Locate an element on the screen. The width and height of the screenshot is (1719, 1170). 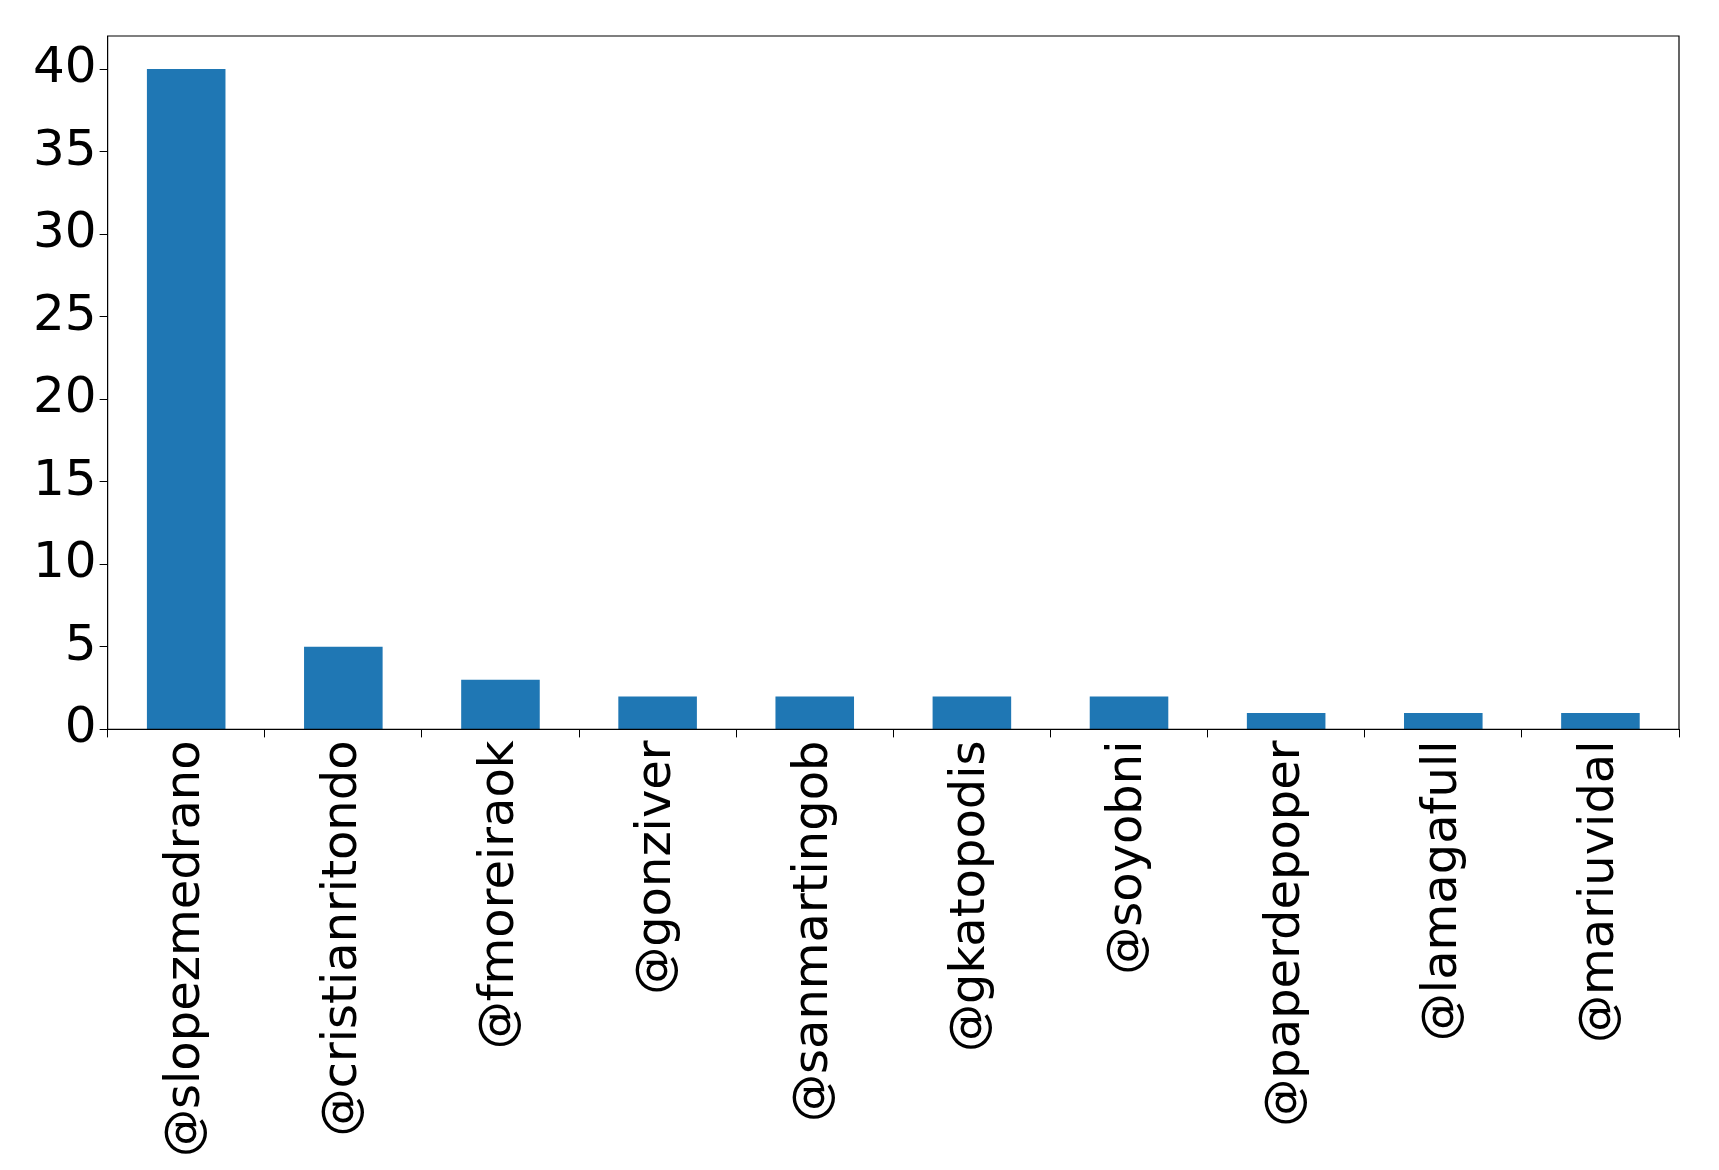
x-tick-label: @gkatopodis is located at coordinates (967, 896).